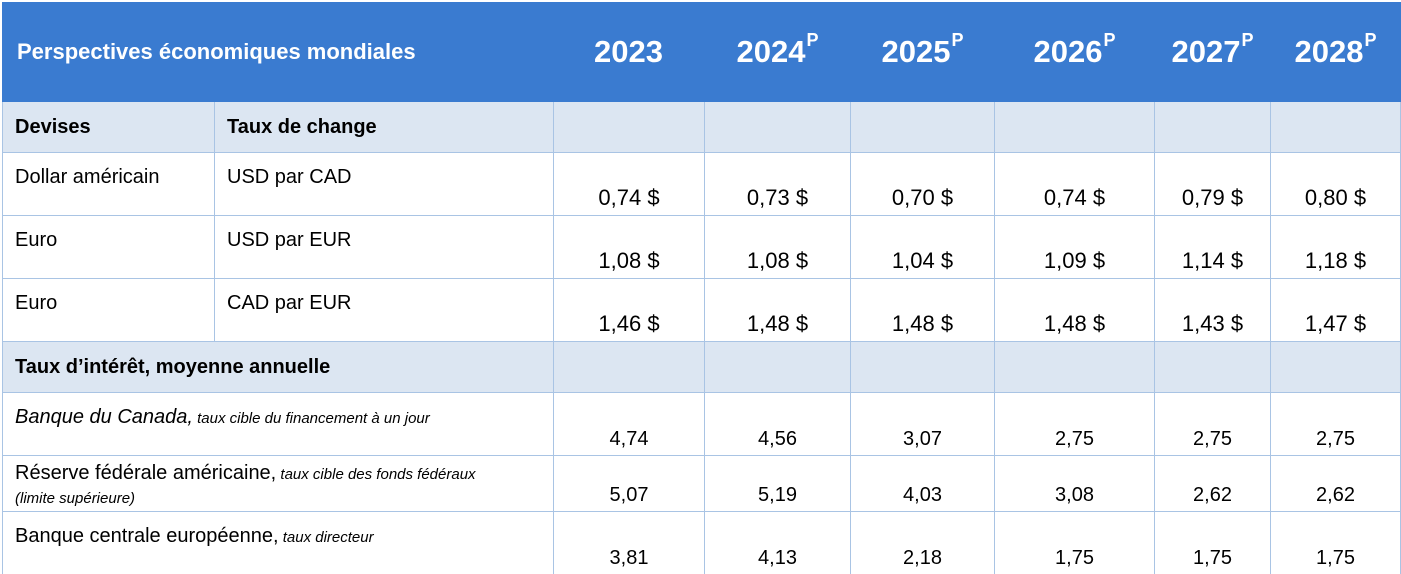 The image size is (1401, 574). I want to click on value-cell: 3,08, so click(1075, 484).